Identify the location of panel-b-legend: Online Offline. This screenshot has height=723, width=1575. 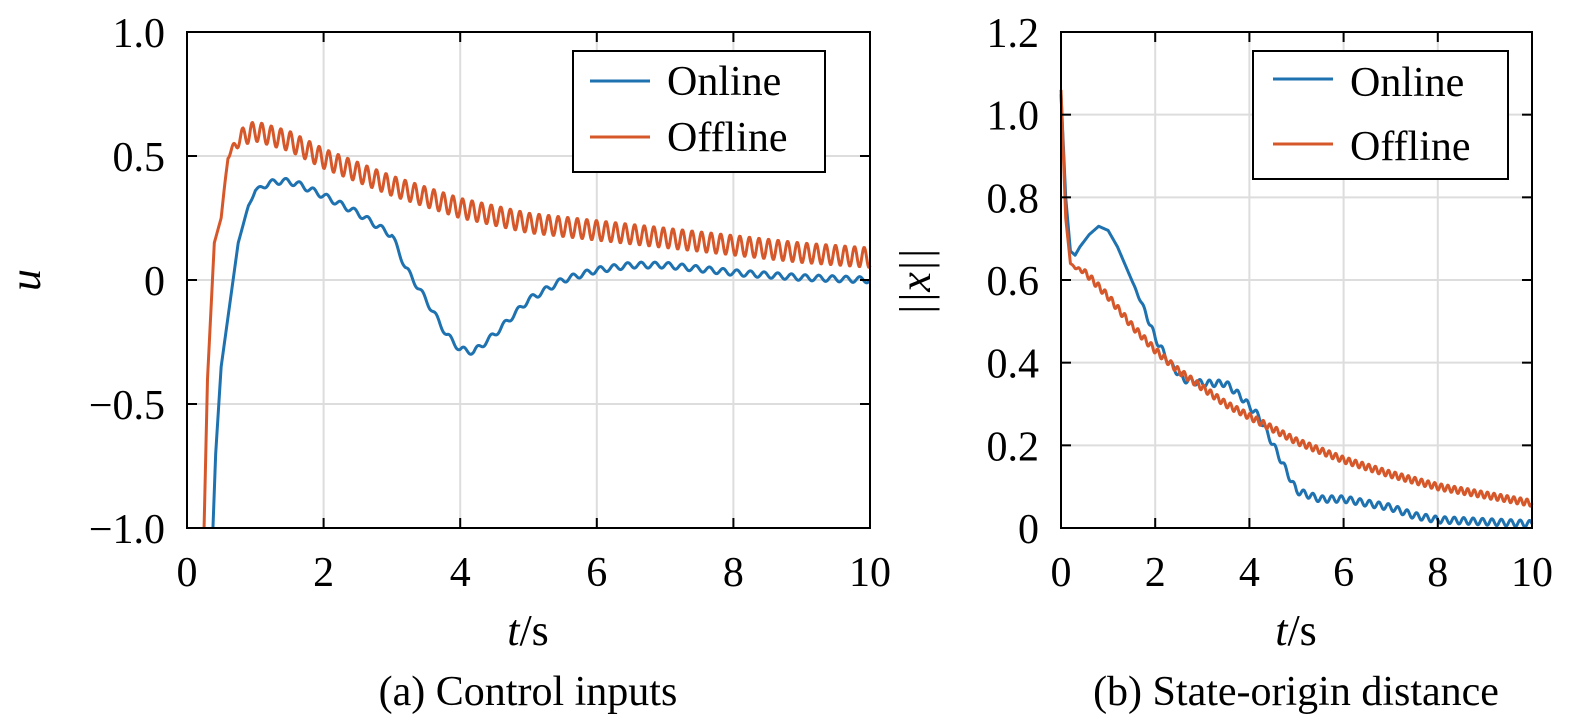
(1380, 115).